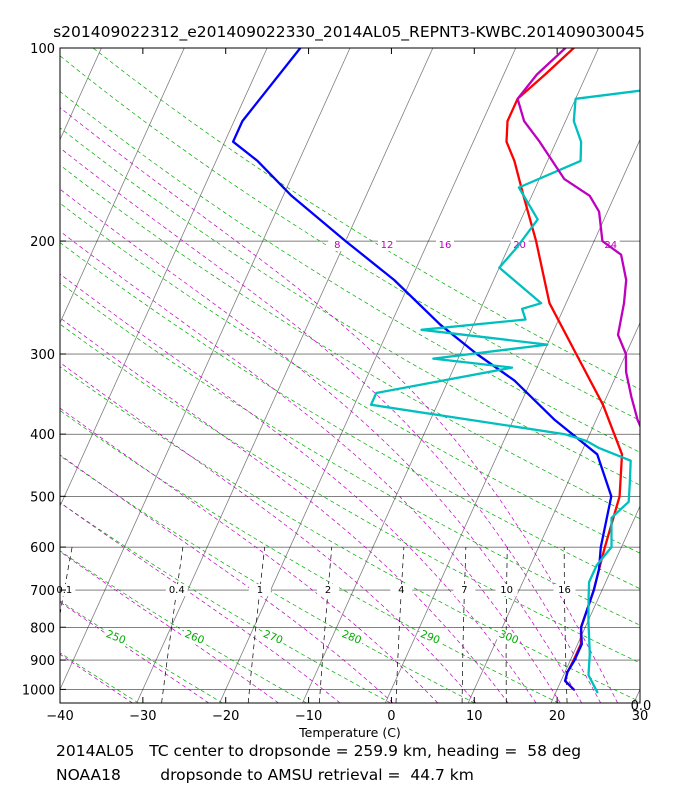  What do you see at coordinates (557, 716) in the screenshot?
I see `x-tick-label: 20` at bounding box center [557, 716].